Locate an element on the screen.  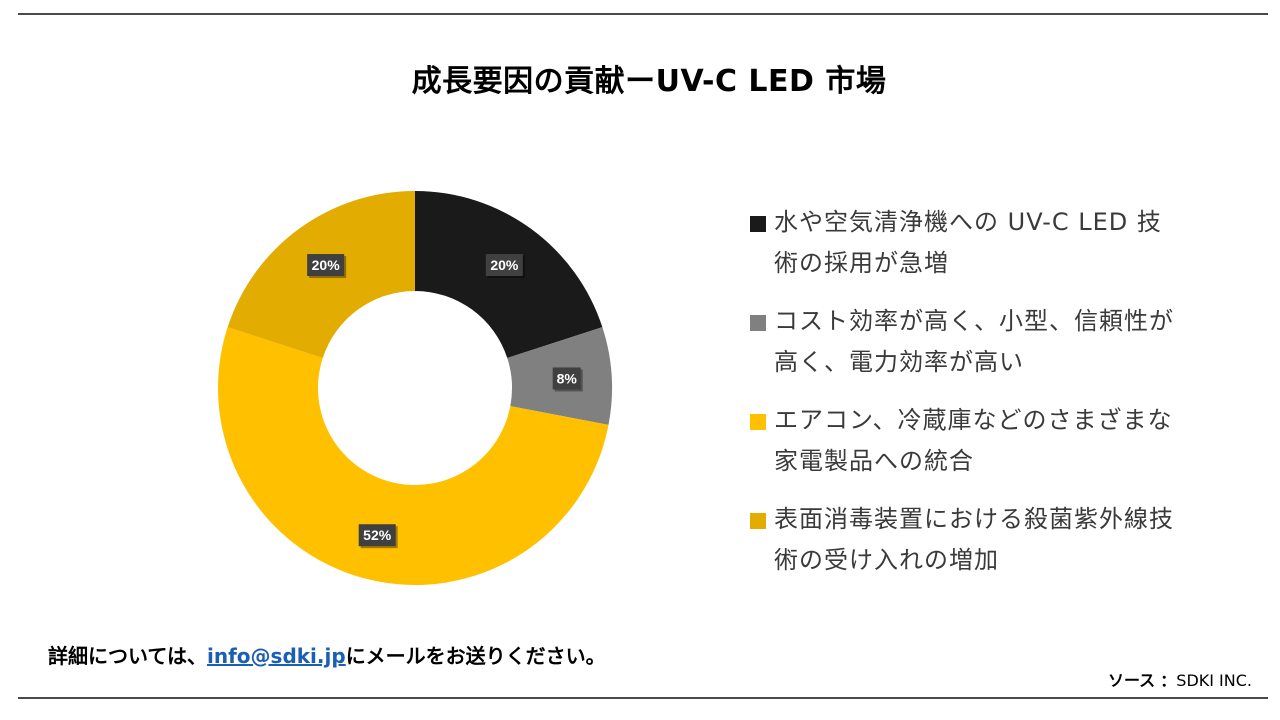
bottom-rule is located at coordinates (643, 698).